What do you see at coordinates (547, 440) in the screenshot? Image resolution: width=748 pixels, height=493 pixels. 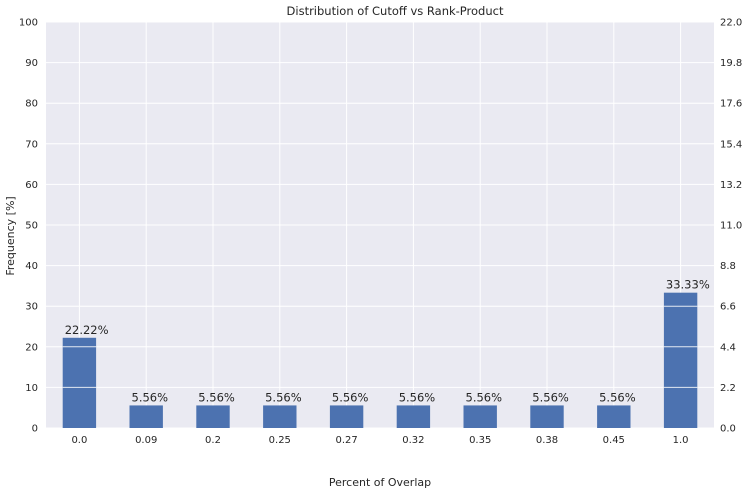 I see `x-tick-label: 0.38` at bounding box center [547, 440].